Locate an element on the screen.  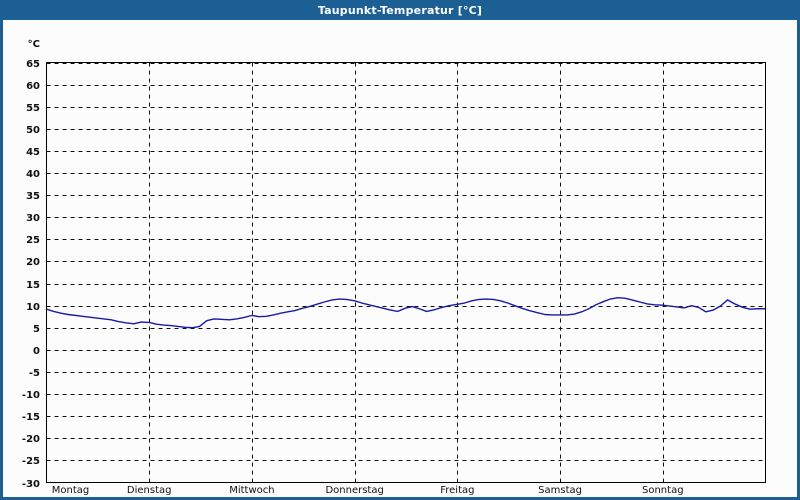
y-axis-tick-label: 15 is located at coordinates (33, 285).